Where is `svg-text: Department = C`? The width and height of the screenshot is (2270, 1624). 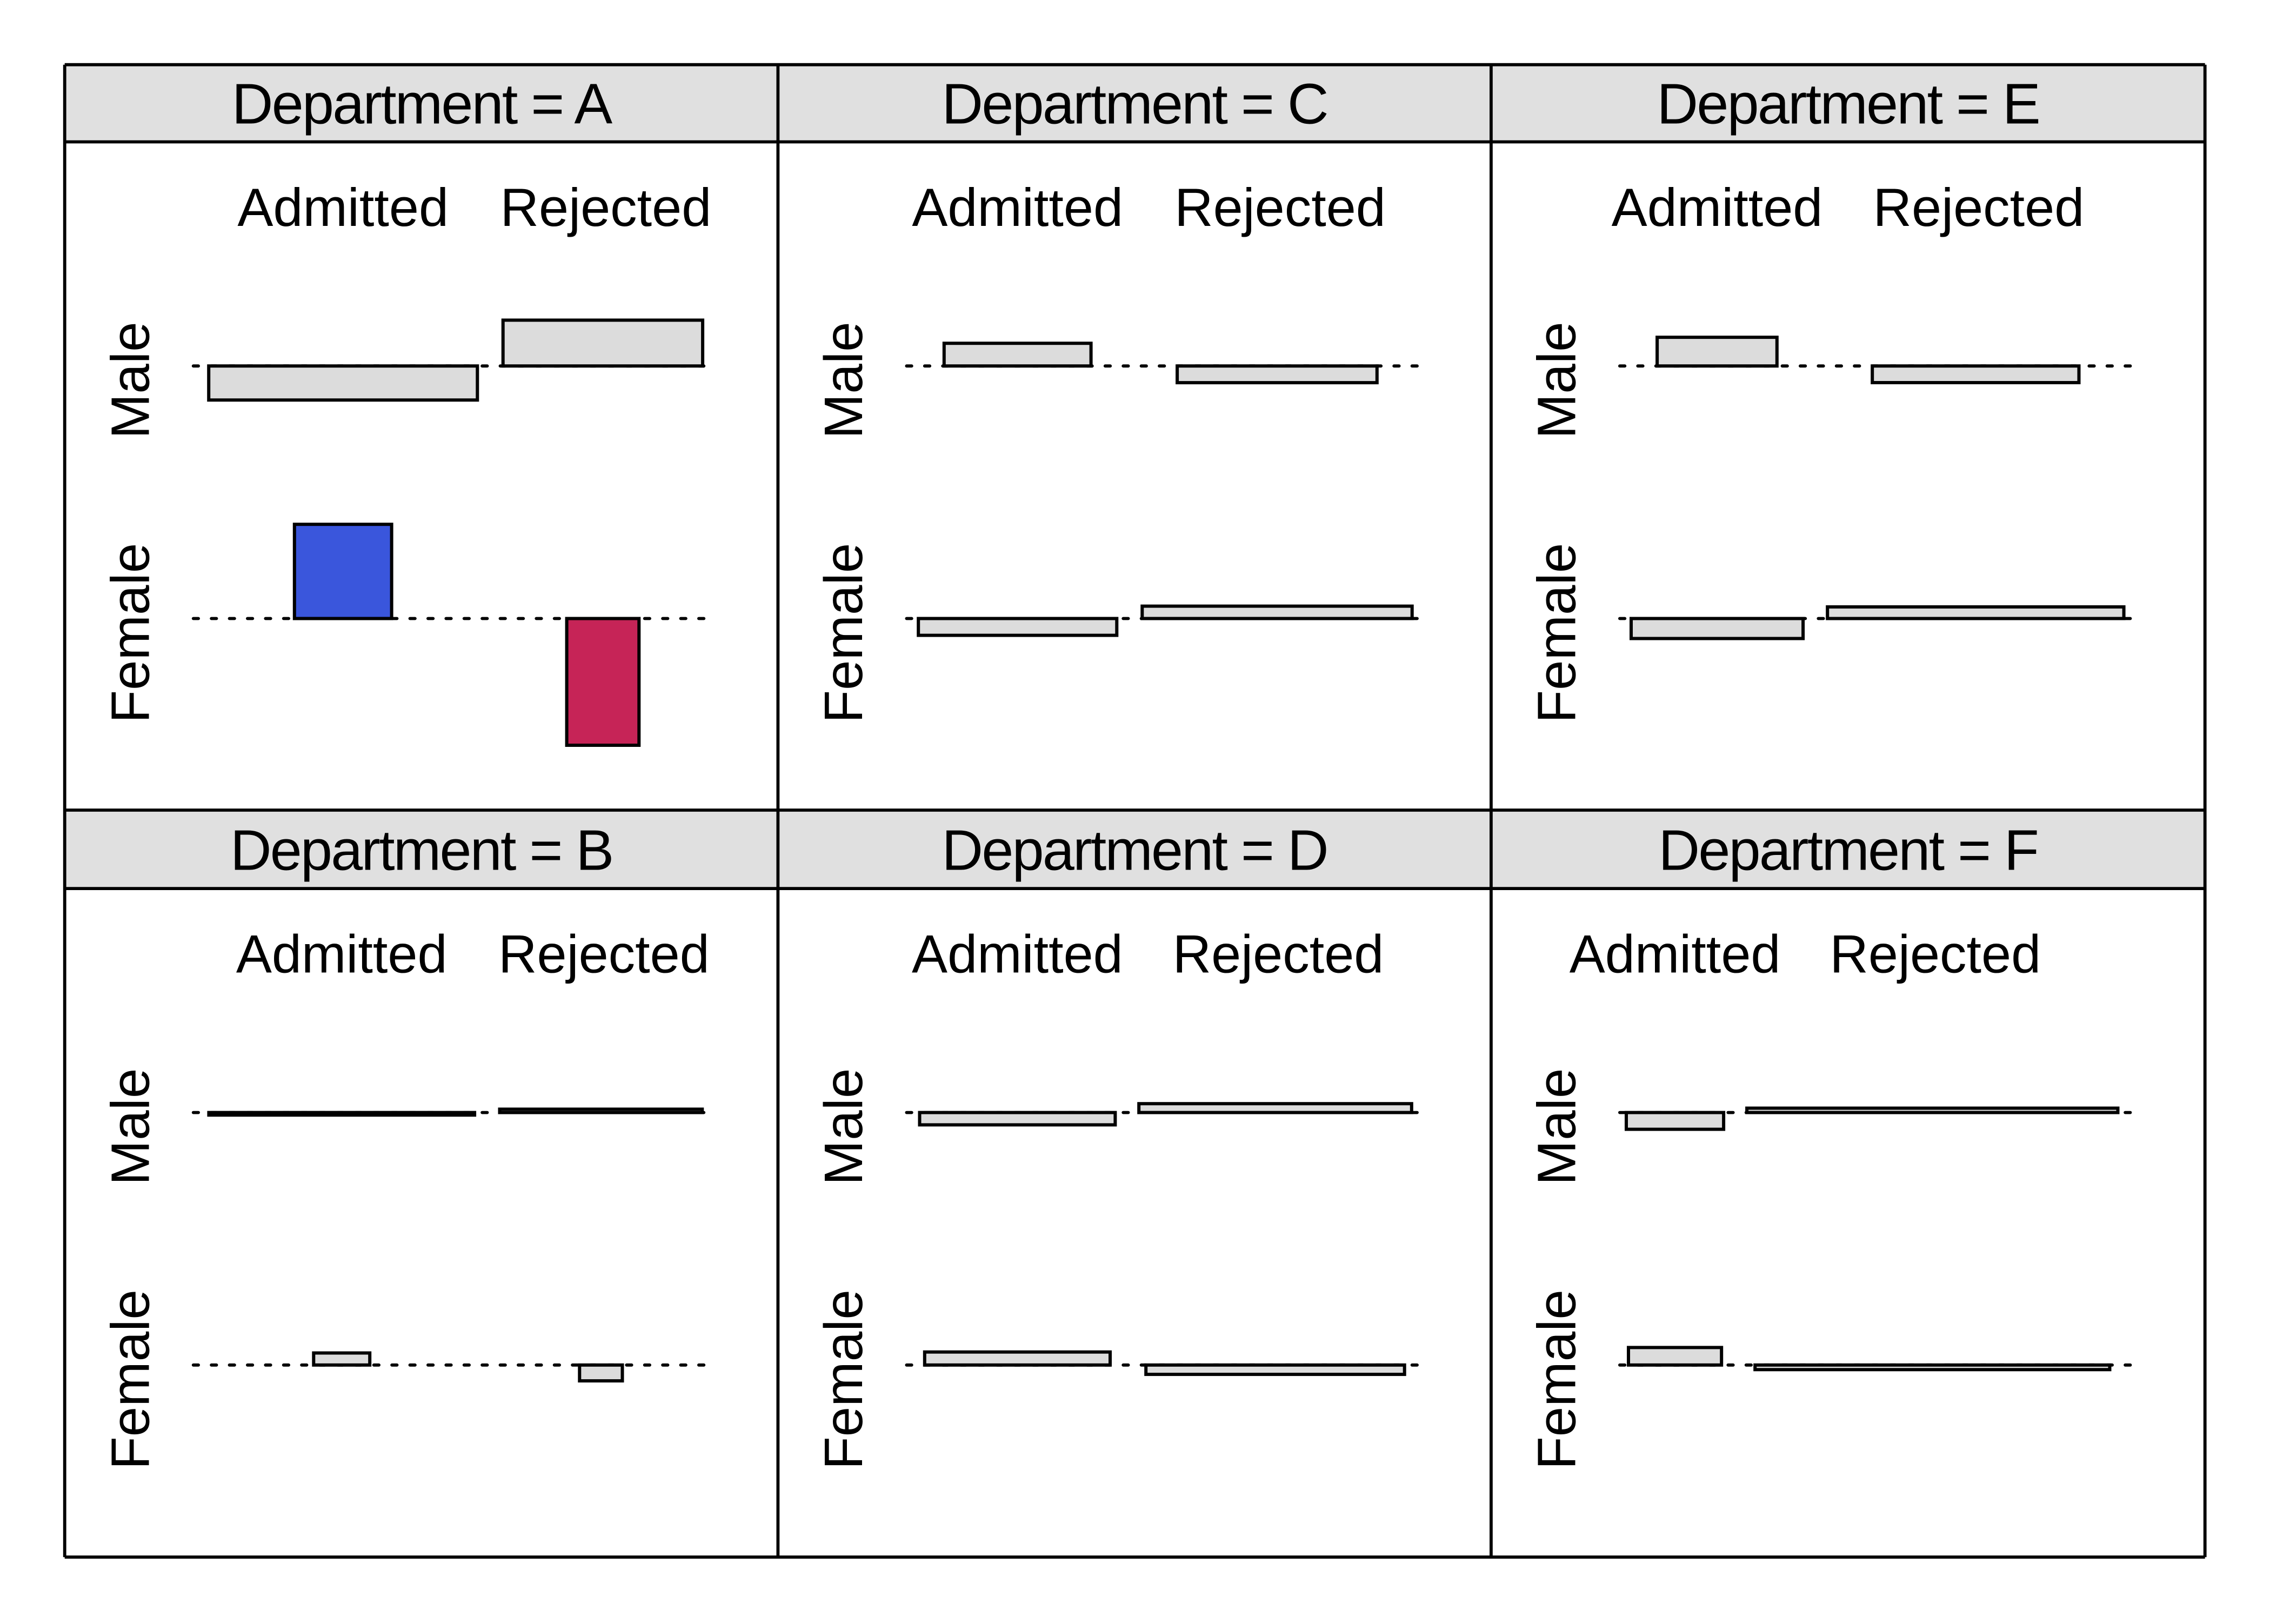
svg-text: Department = C is located at coordinates (1134, 104).